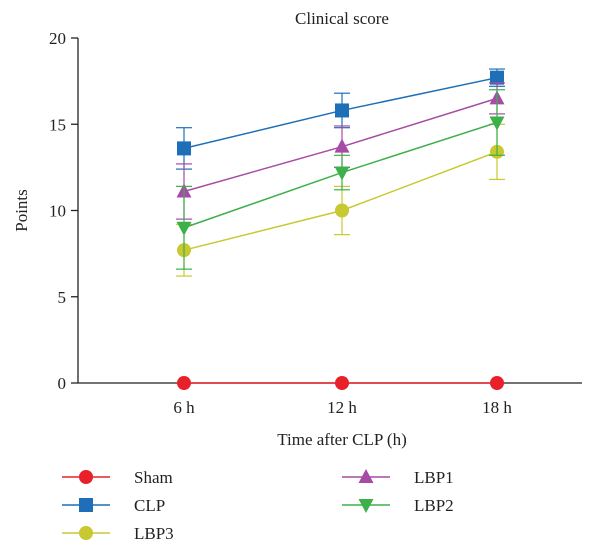  What do you see at coordinates (398, 505) in the screenshot?
I see `legend-item-lbp2: LBP2` at bounding box center [398, 505].